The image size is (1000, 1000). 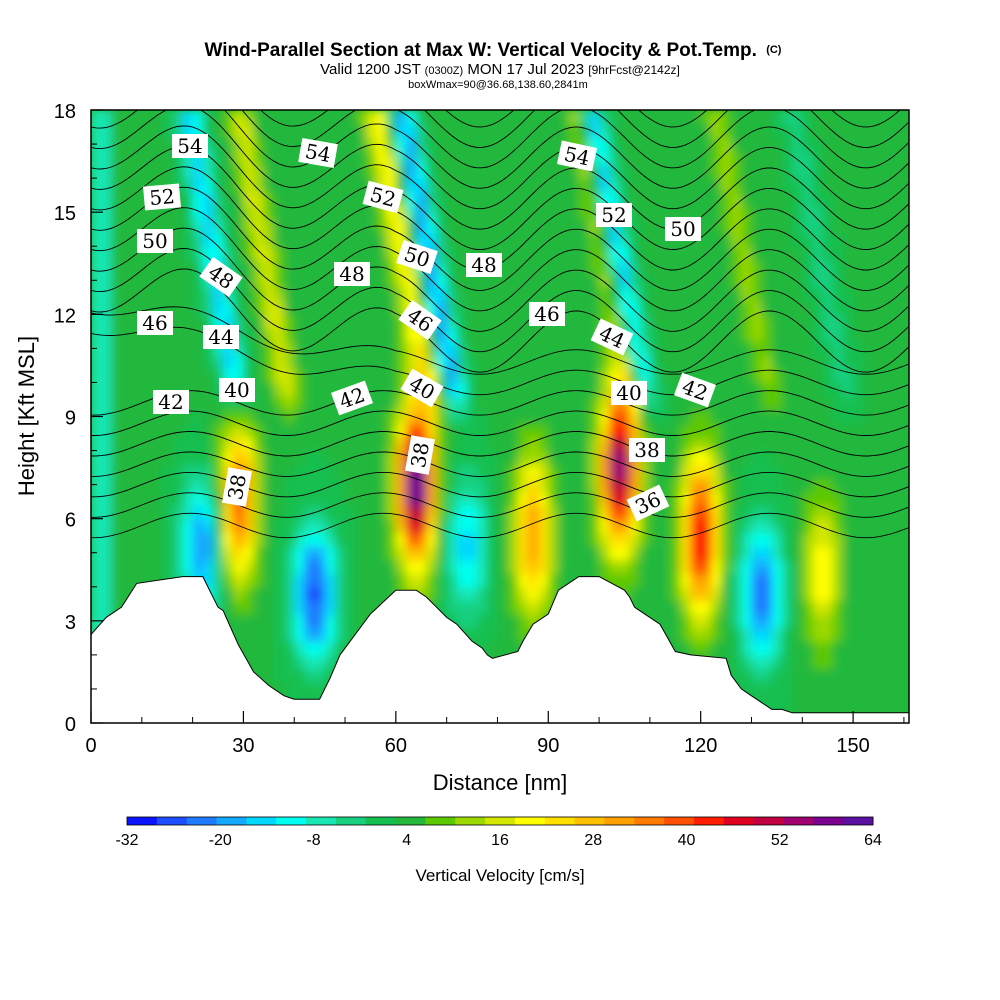 What do you see at coordinates (852, 746) in the screenshot?
I see `x-tick-label: 150` at bounding box center [852, 746].